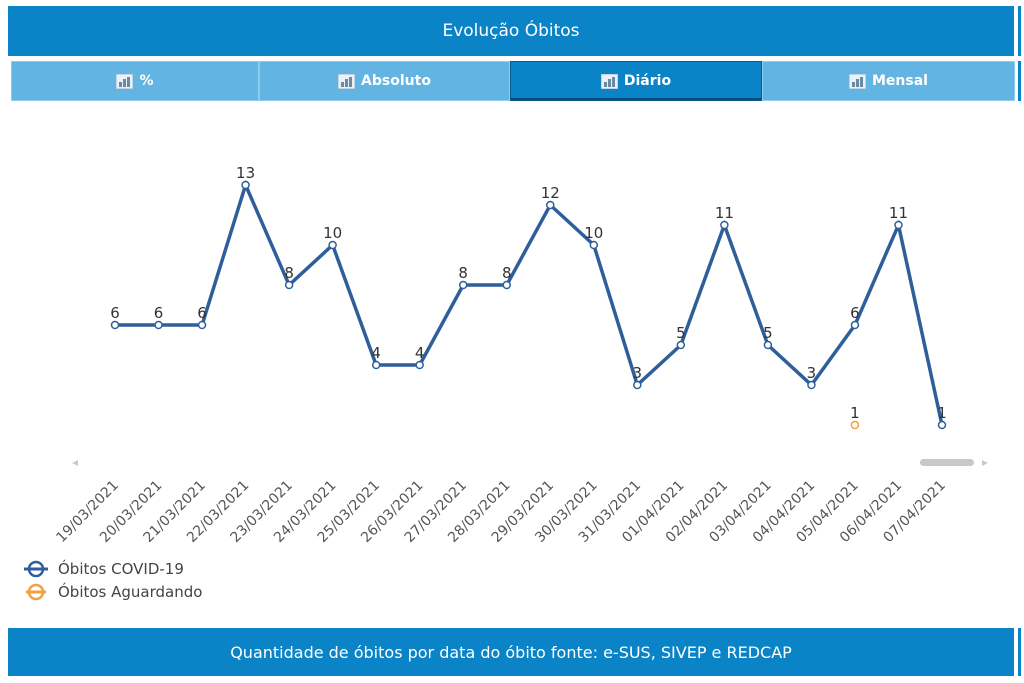  Describe the element at coordinates (1019, 31) in the screenshot. I see `header-edge` at that location.